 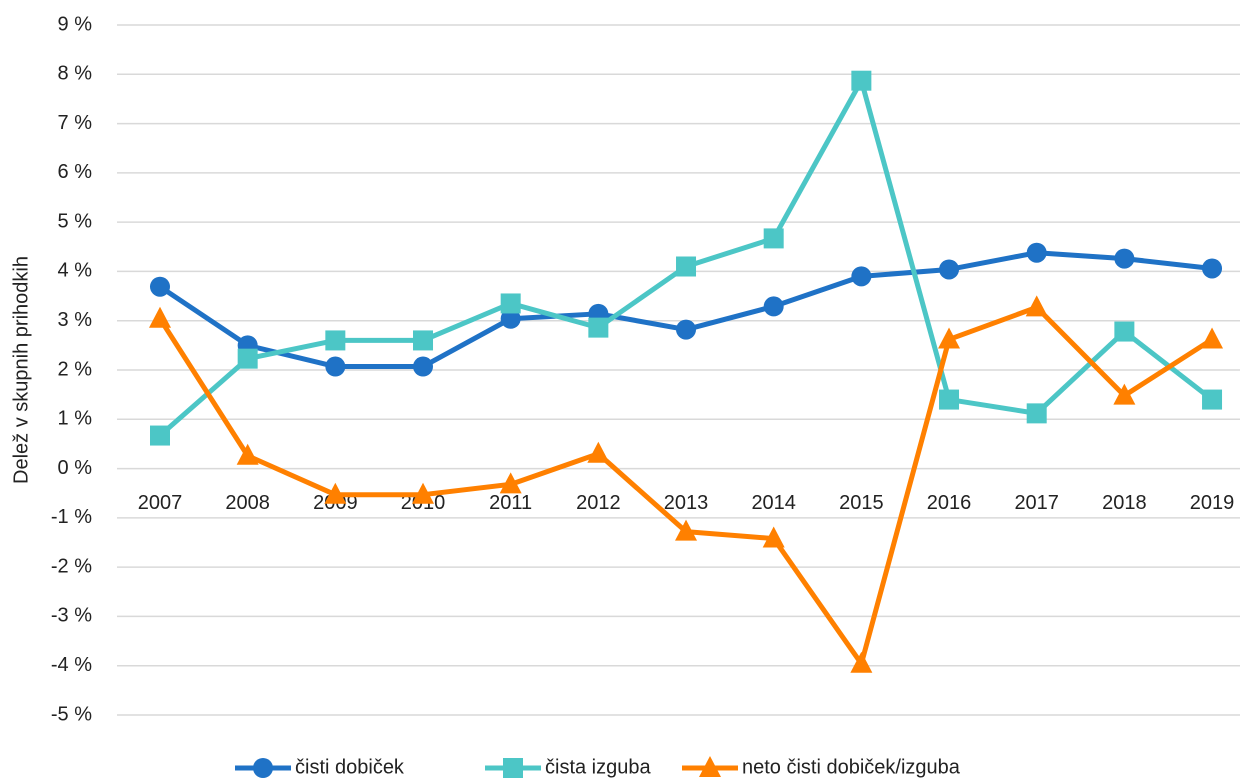 I want to click on y-tick-label: 2 %, so click(x=75, y=369).